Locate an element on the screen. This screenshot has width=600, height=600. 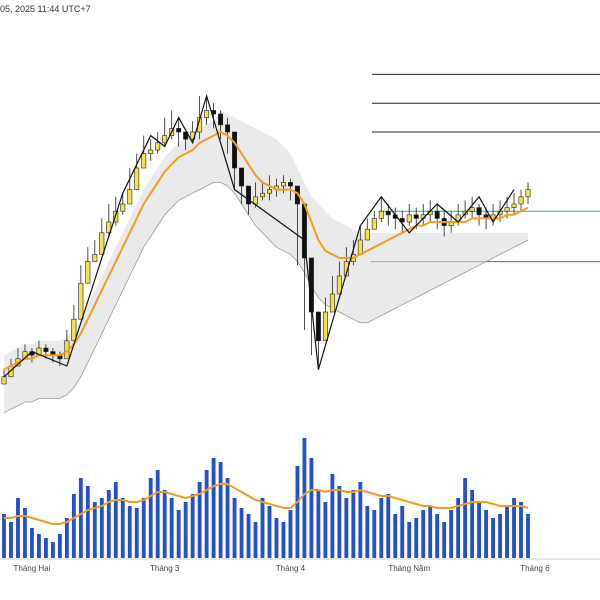
x-axis-tick-label: Tháng 3 is located at coordinates (165, 568).